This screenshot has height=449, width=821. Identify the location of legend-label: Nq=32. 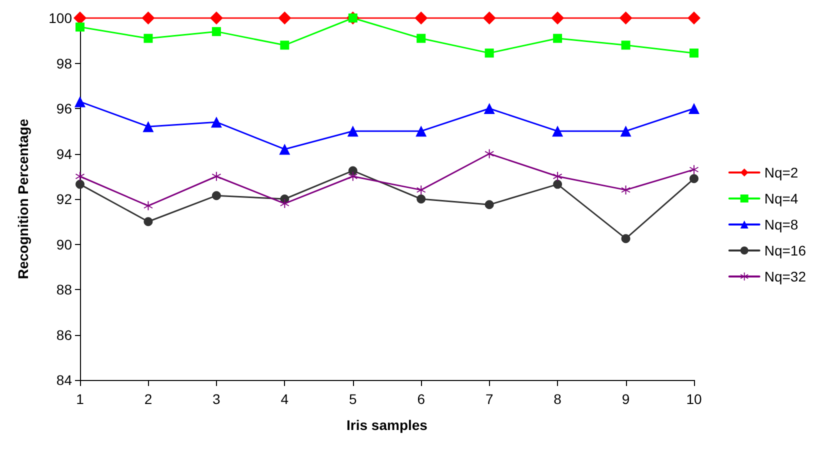
(785, 276).